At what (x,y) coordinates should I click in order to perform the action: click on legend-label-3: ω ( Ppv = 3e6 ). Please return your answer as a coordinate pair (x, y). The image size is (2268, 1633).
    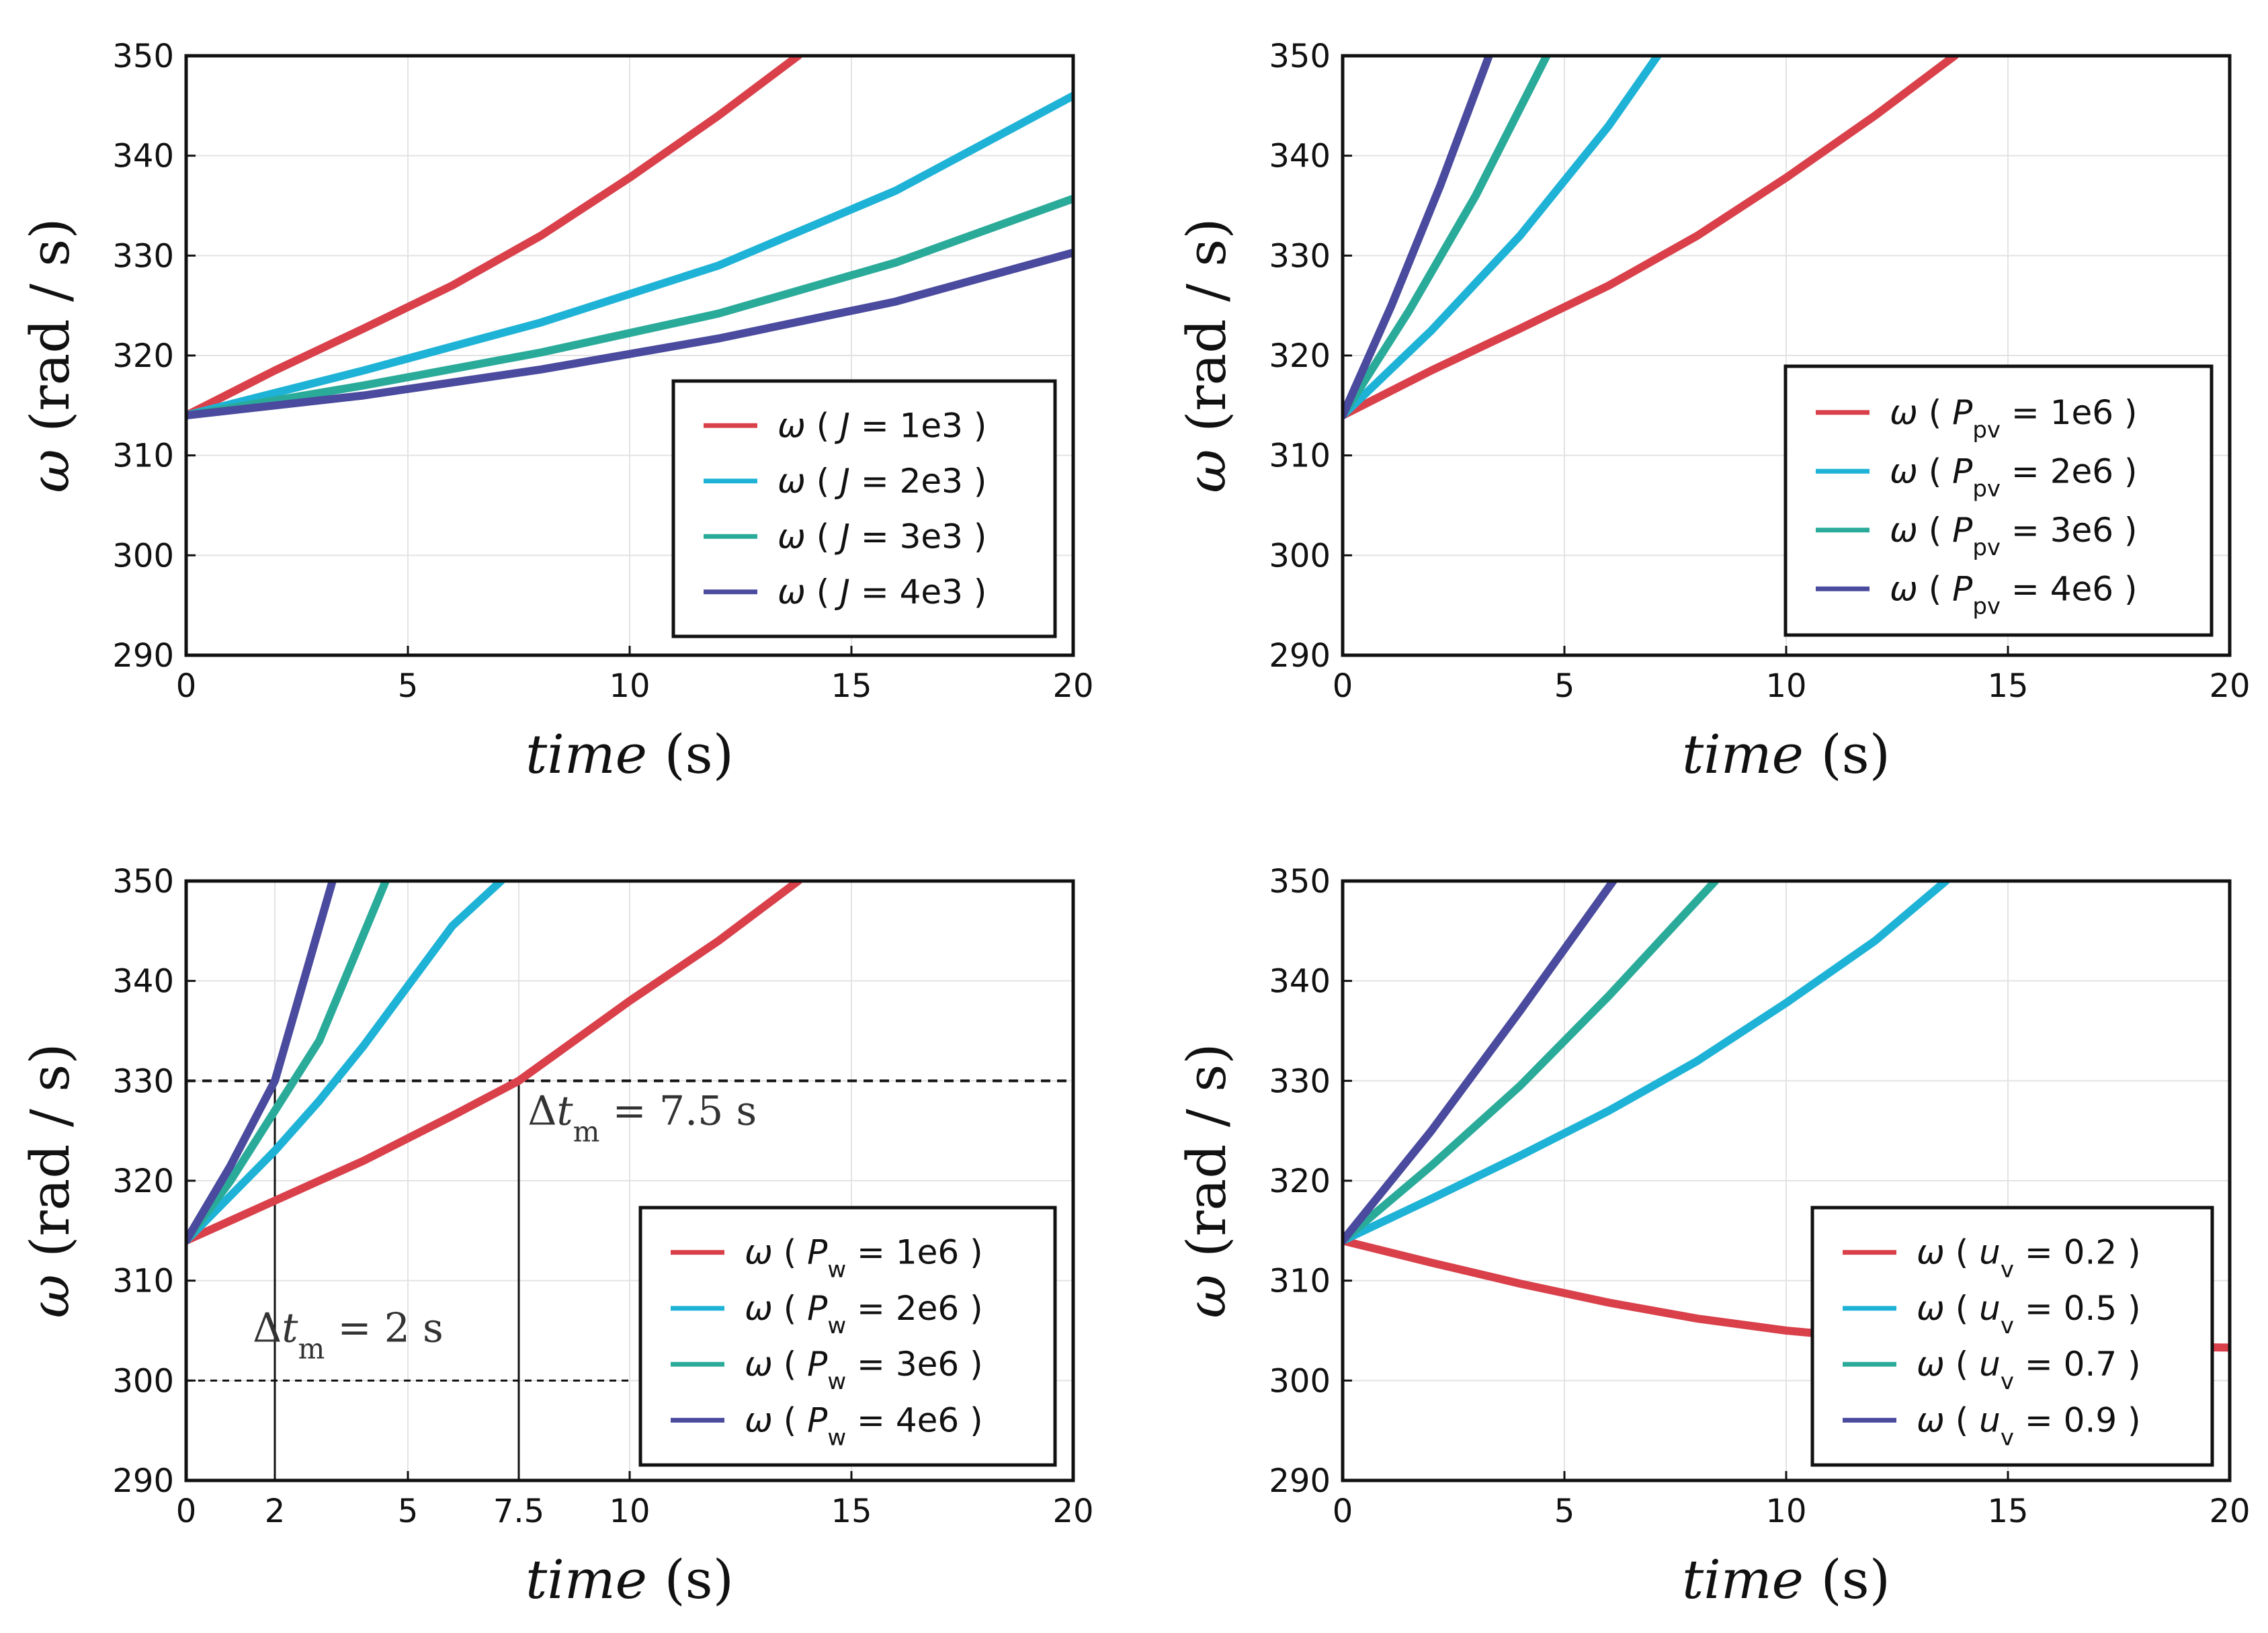
    Looking at the image, I should click on (2014, 536).